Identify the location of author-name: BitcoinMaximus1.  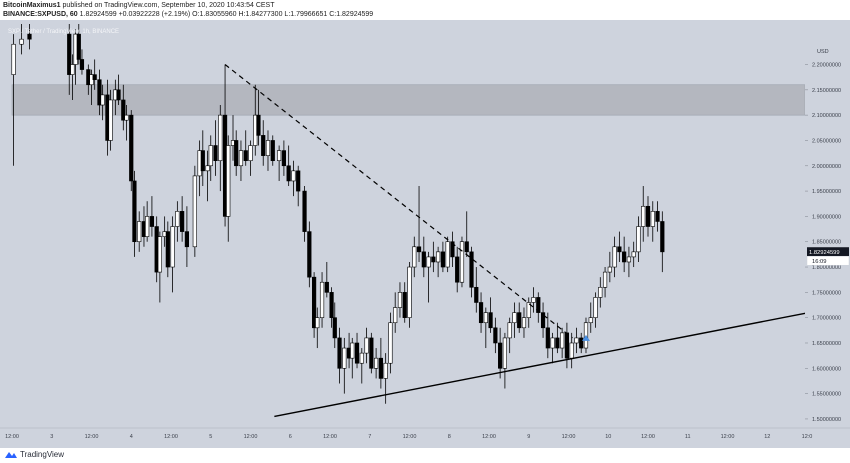
(32, 5).